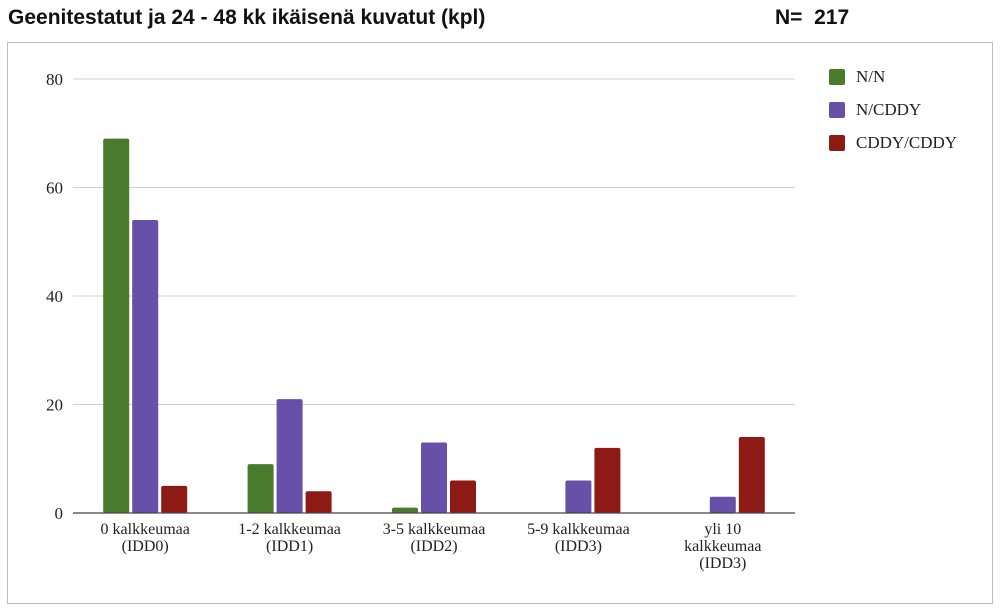 The image size is (1000, 613). I want to click on legend-label: CDDY/CDDY, so click(906, 142).